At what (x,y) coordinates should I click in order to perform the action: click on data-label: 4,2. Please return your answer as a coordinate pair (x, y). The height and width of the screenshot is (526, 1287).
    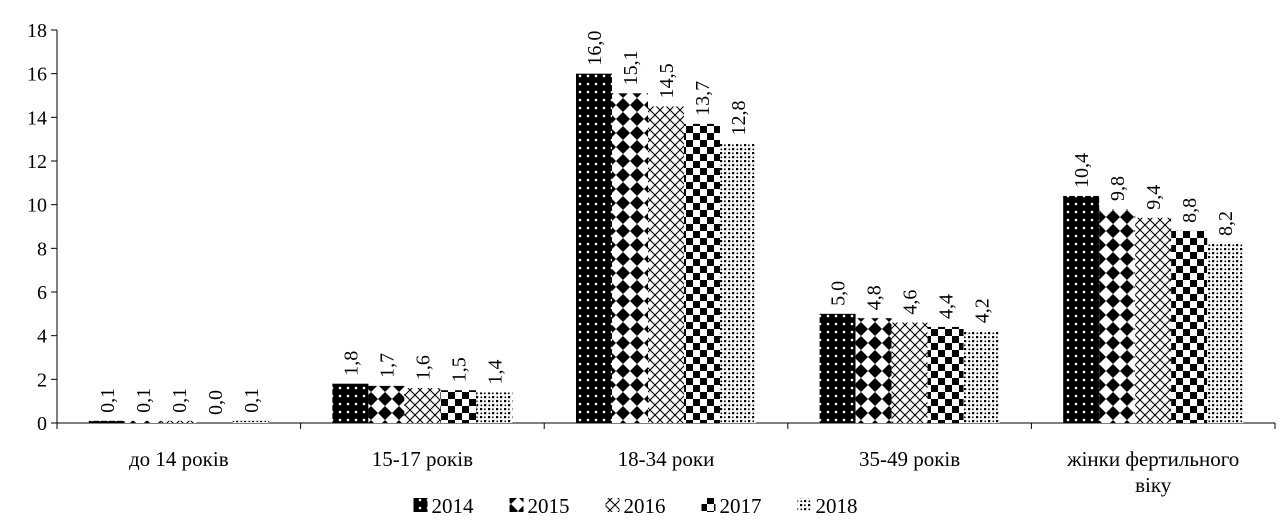
    Looking at the image, I should click on (983, 310).